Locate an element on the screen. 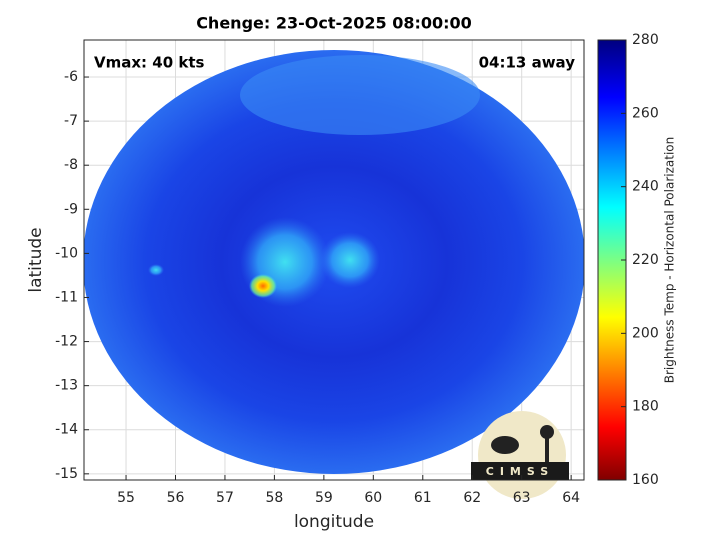 The image size is (720, 544). colorbar-tick-label: 280 is located at coordinates (645, 40).